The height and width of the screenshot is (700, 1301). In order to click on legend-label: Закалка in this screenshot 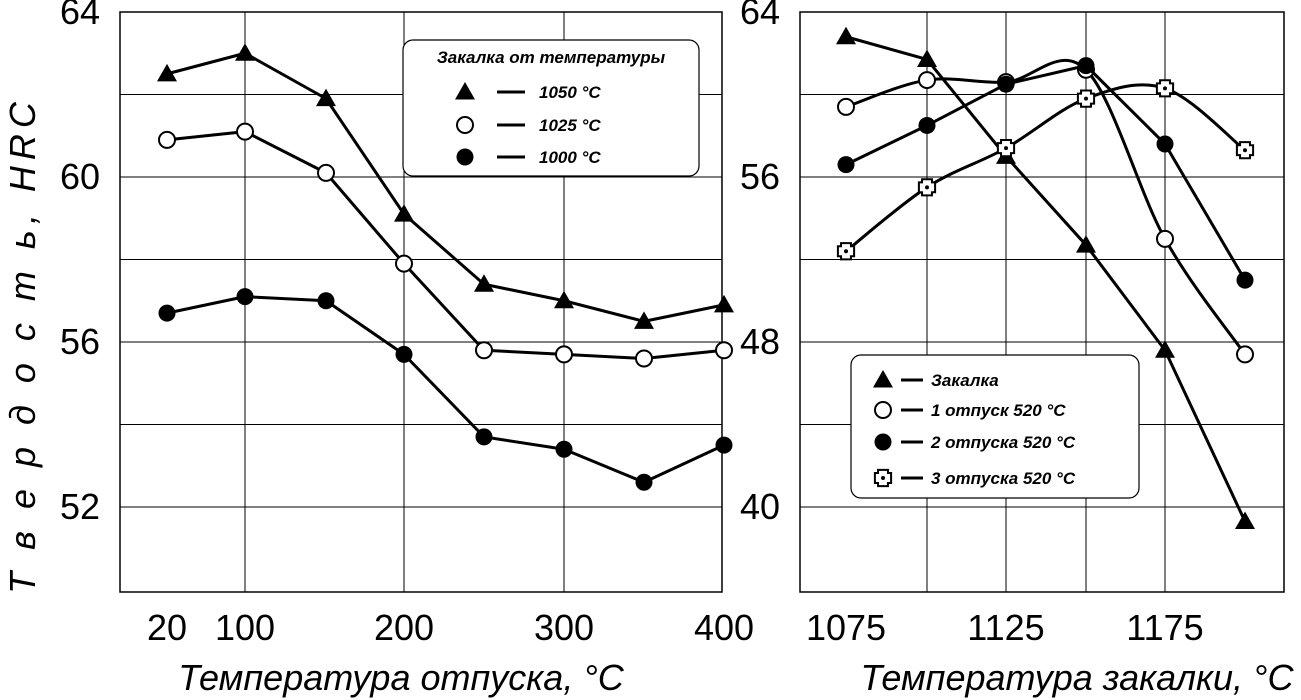, I will do `click(965, 380)`.